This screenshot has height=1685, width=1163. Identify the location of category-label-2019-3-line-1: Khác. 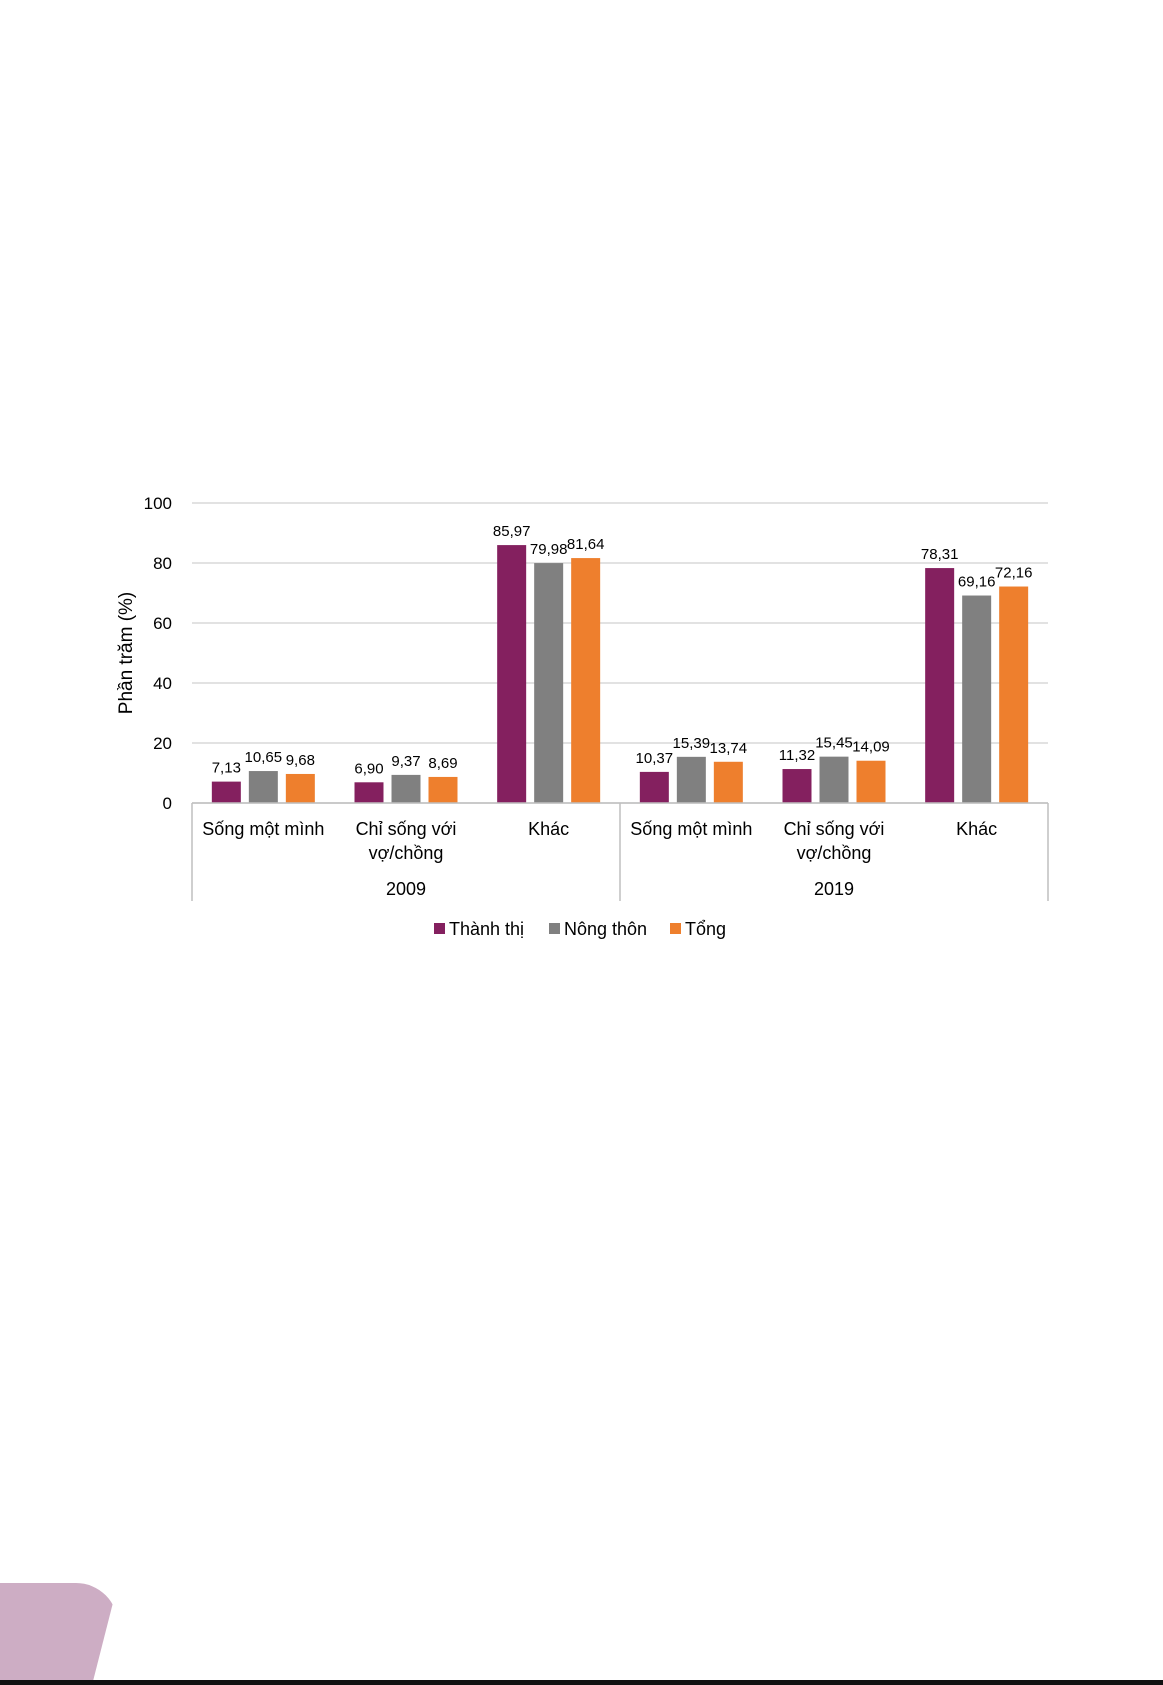
(976, 829).